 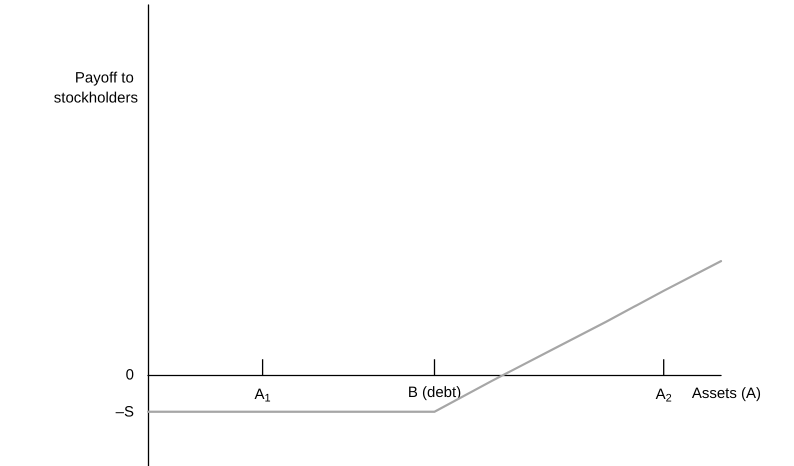 What do you see at coordinates (726, 393) in the screenshot?
I see `x-axis-title: Assets (A)` at bounding box center [726, 393].